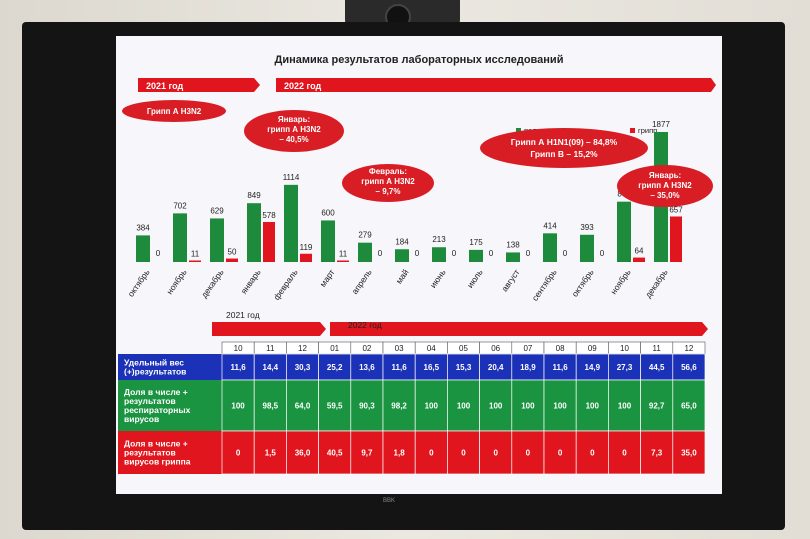  I want to click on positive-value-label: 213, so click(439, 239).